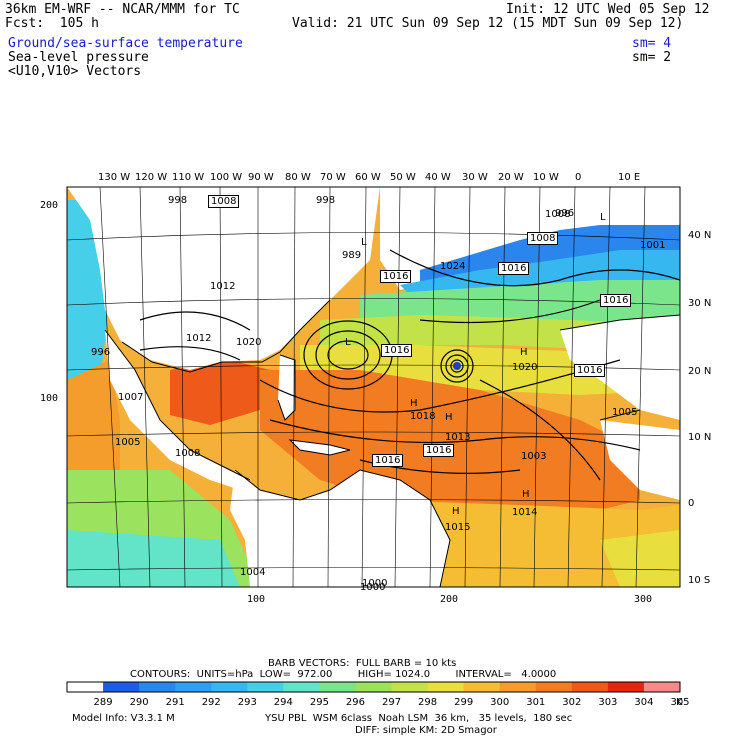  I want to click on lat-label: 10 N, so click(700, 437).